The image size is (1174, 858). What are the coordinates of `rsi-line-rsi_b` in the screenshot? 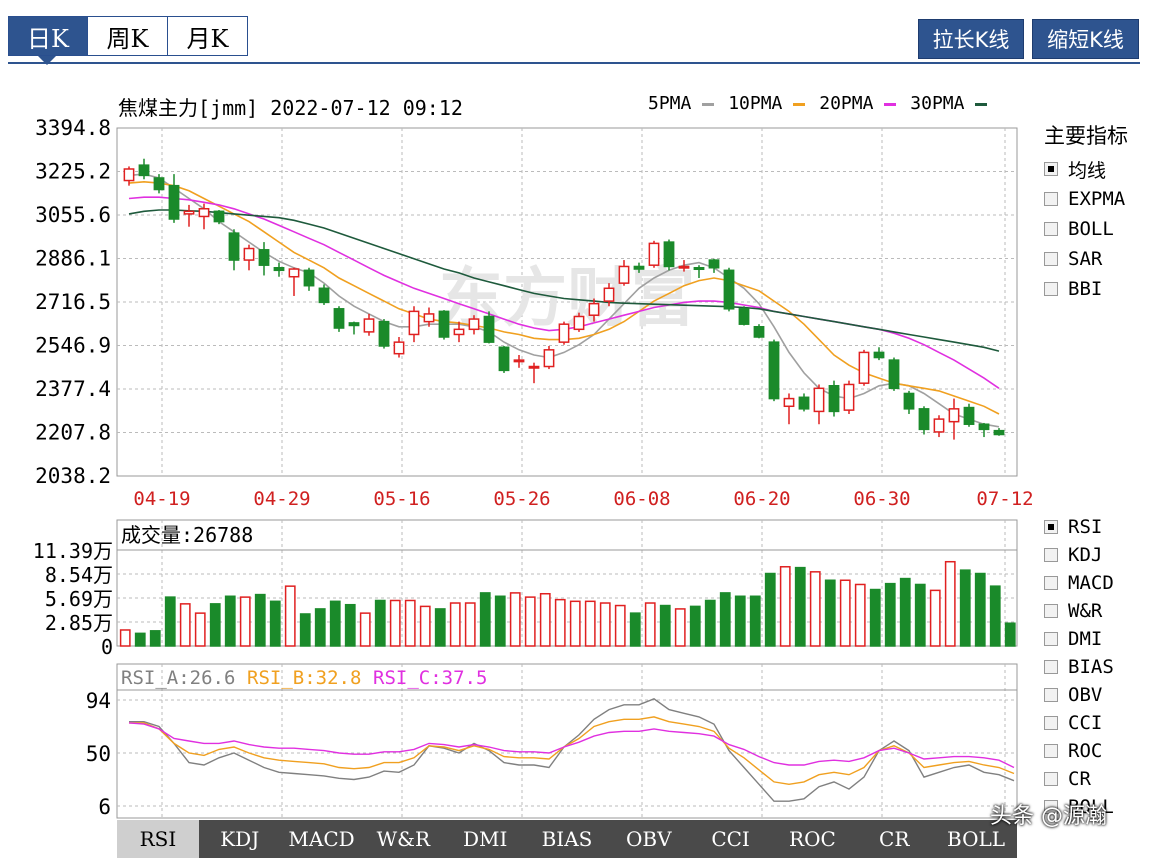 It's located at (572, 751).